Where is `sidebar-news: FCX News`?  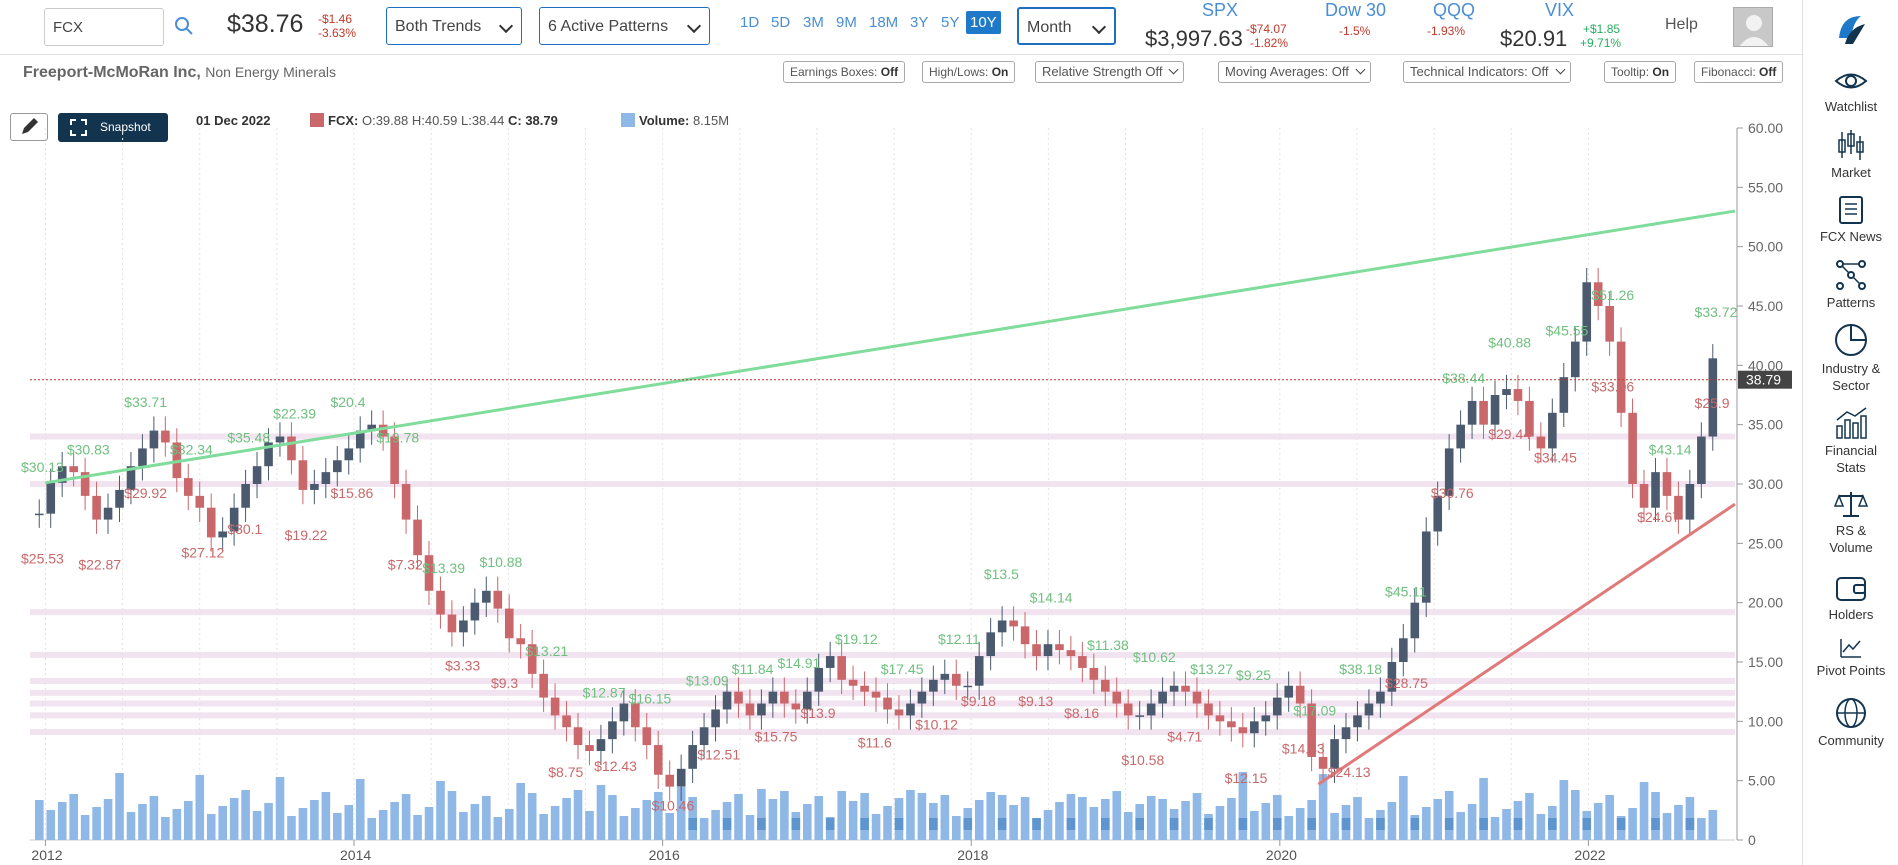 sidebar-news: FCX News is located at coordinates (1850, 219).